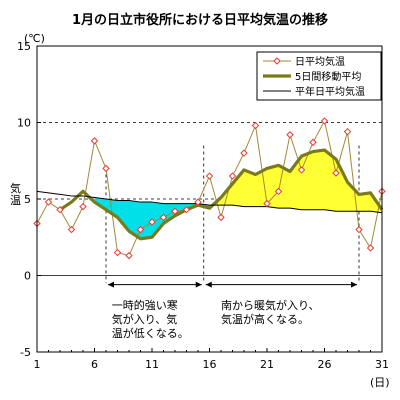  What do you see at coordinates (27, 199) in the screenshot?
I see `y-tick-label: 5` at bounding box center [27, 199].